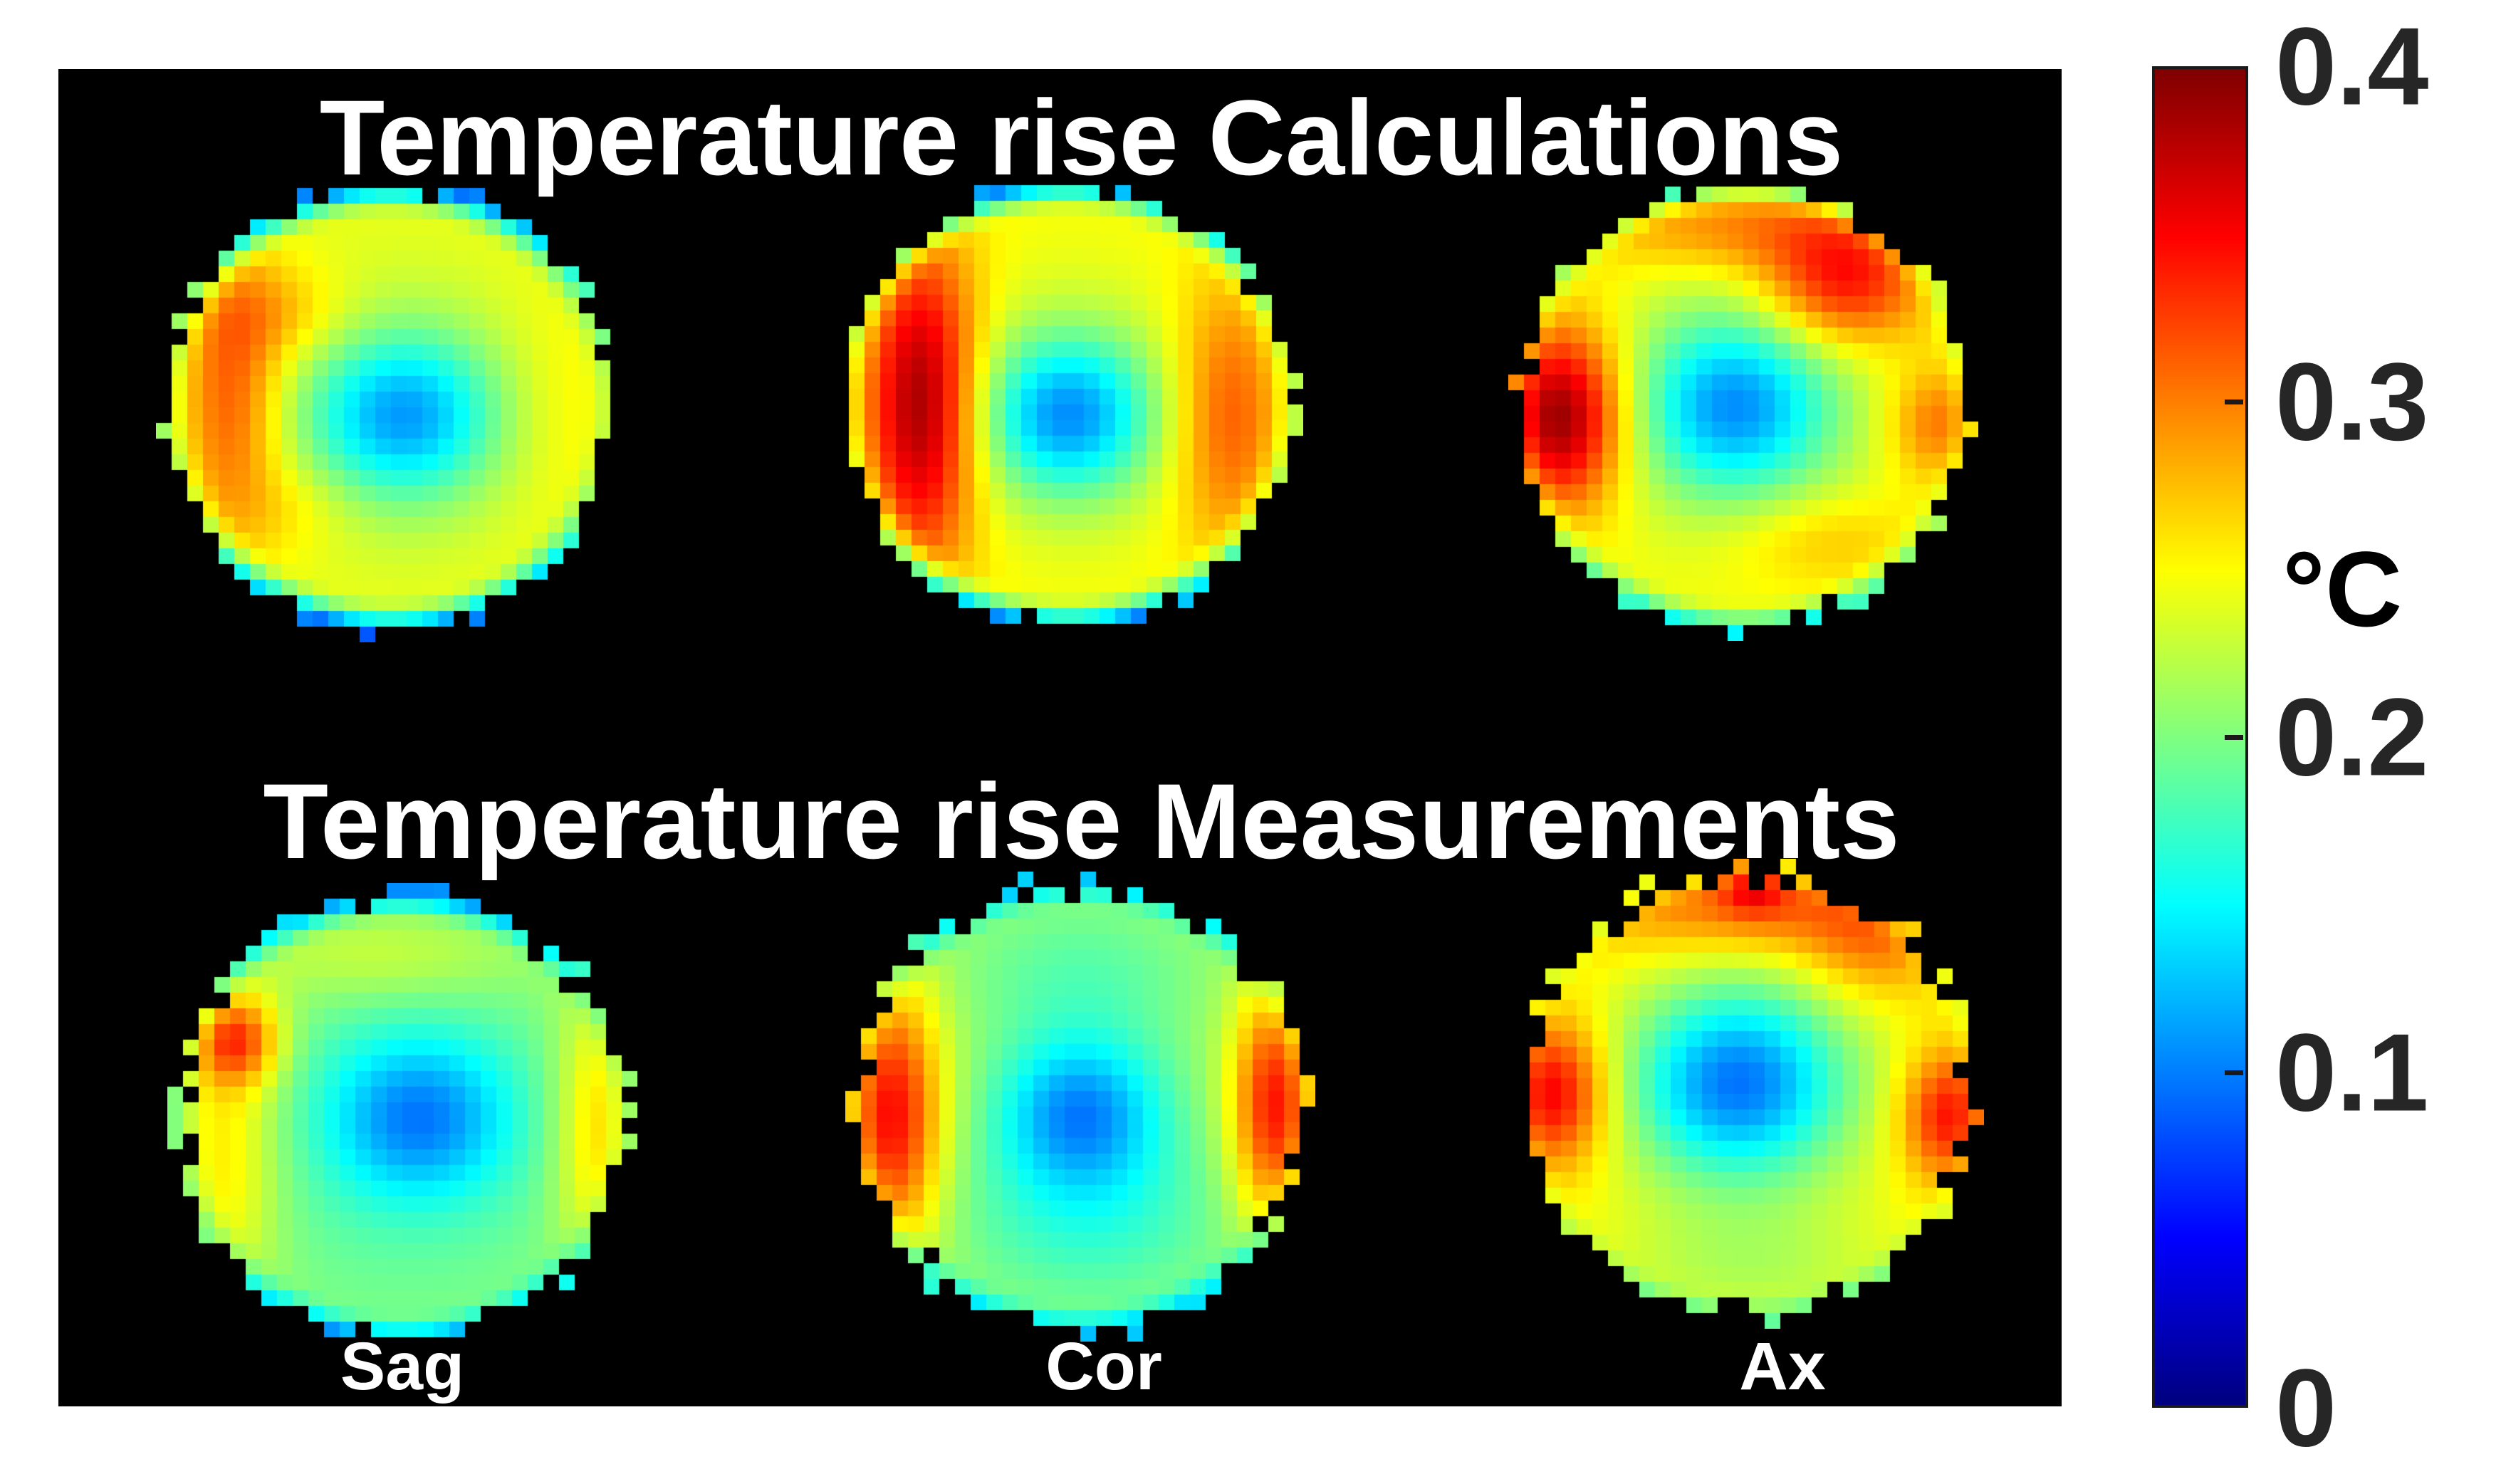  What do you see at coordinates (1068, 404) in the screenshot?
I see `heatmap-calculations-coronal` at bounding box center [1068, 404].